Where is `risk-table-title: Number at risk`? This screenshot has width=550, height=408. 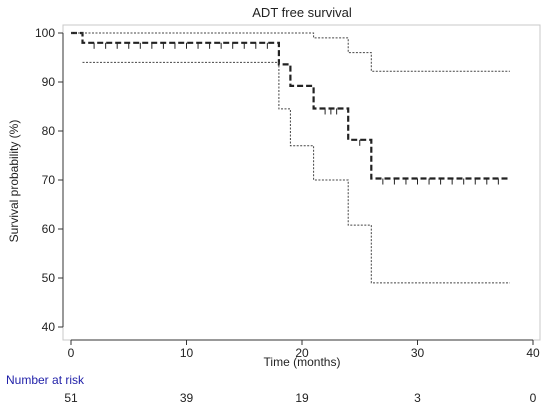
risk-table-title: Number at risk is located at coordinates (45, 380).